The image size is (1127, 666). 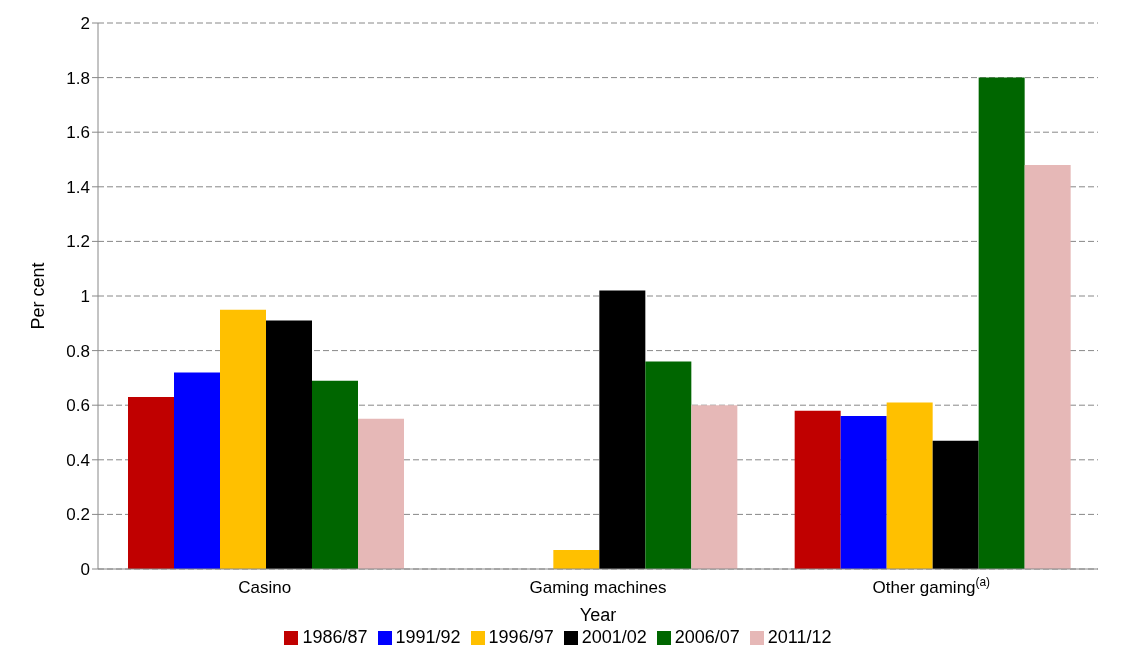 What do you see at coordinates (78, 406) in the screenshot?
I see `y-tick-label: 0.6` at bounding box center [78, 406].